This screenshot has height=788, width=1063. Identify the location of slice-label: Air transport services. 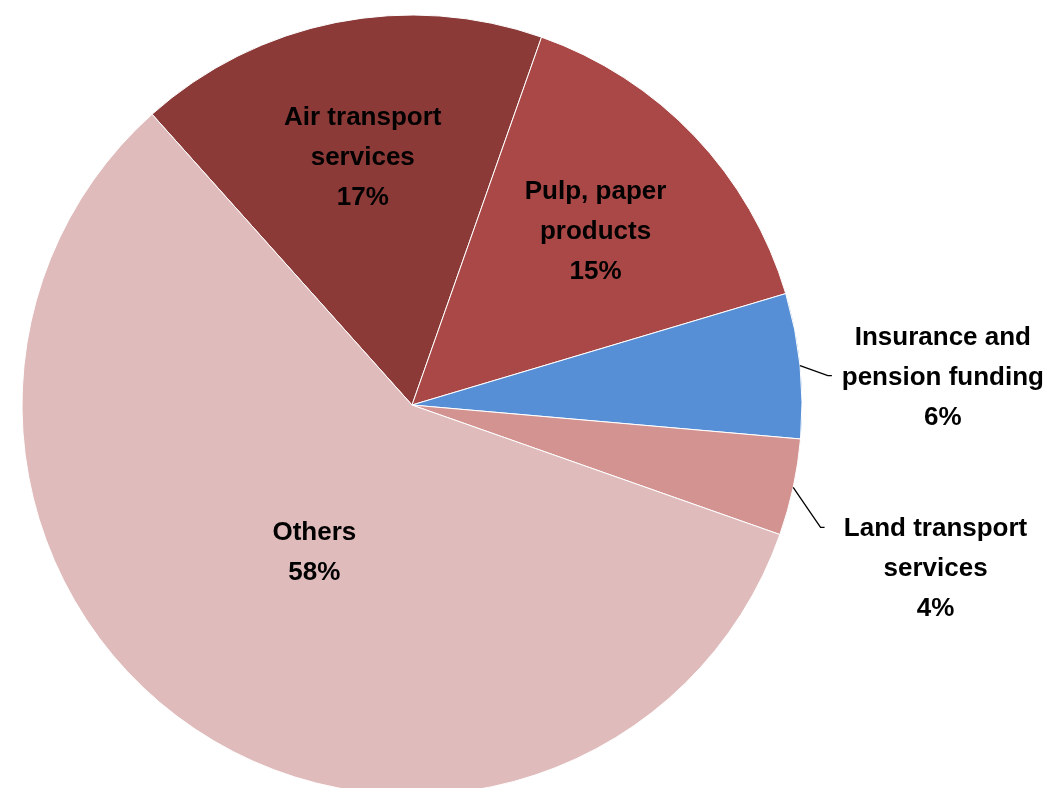
(363, 136).